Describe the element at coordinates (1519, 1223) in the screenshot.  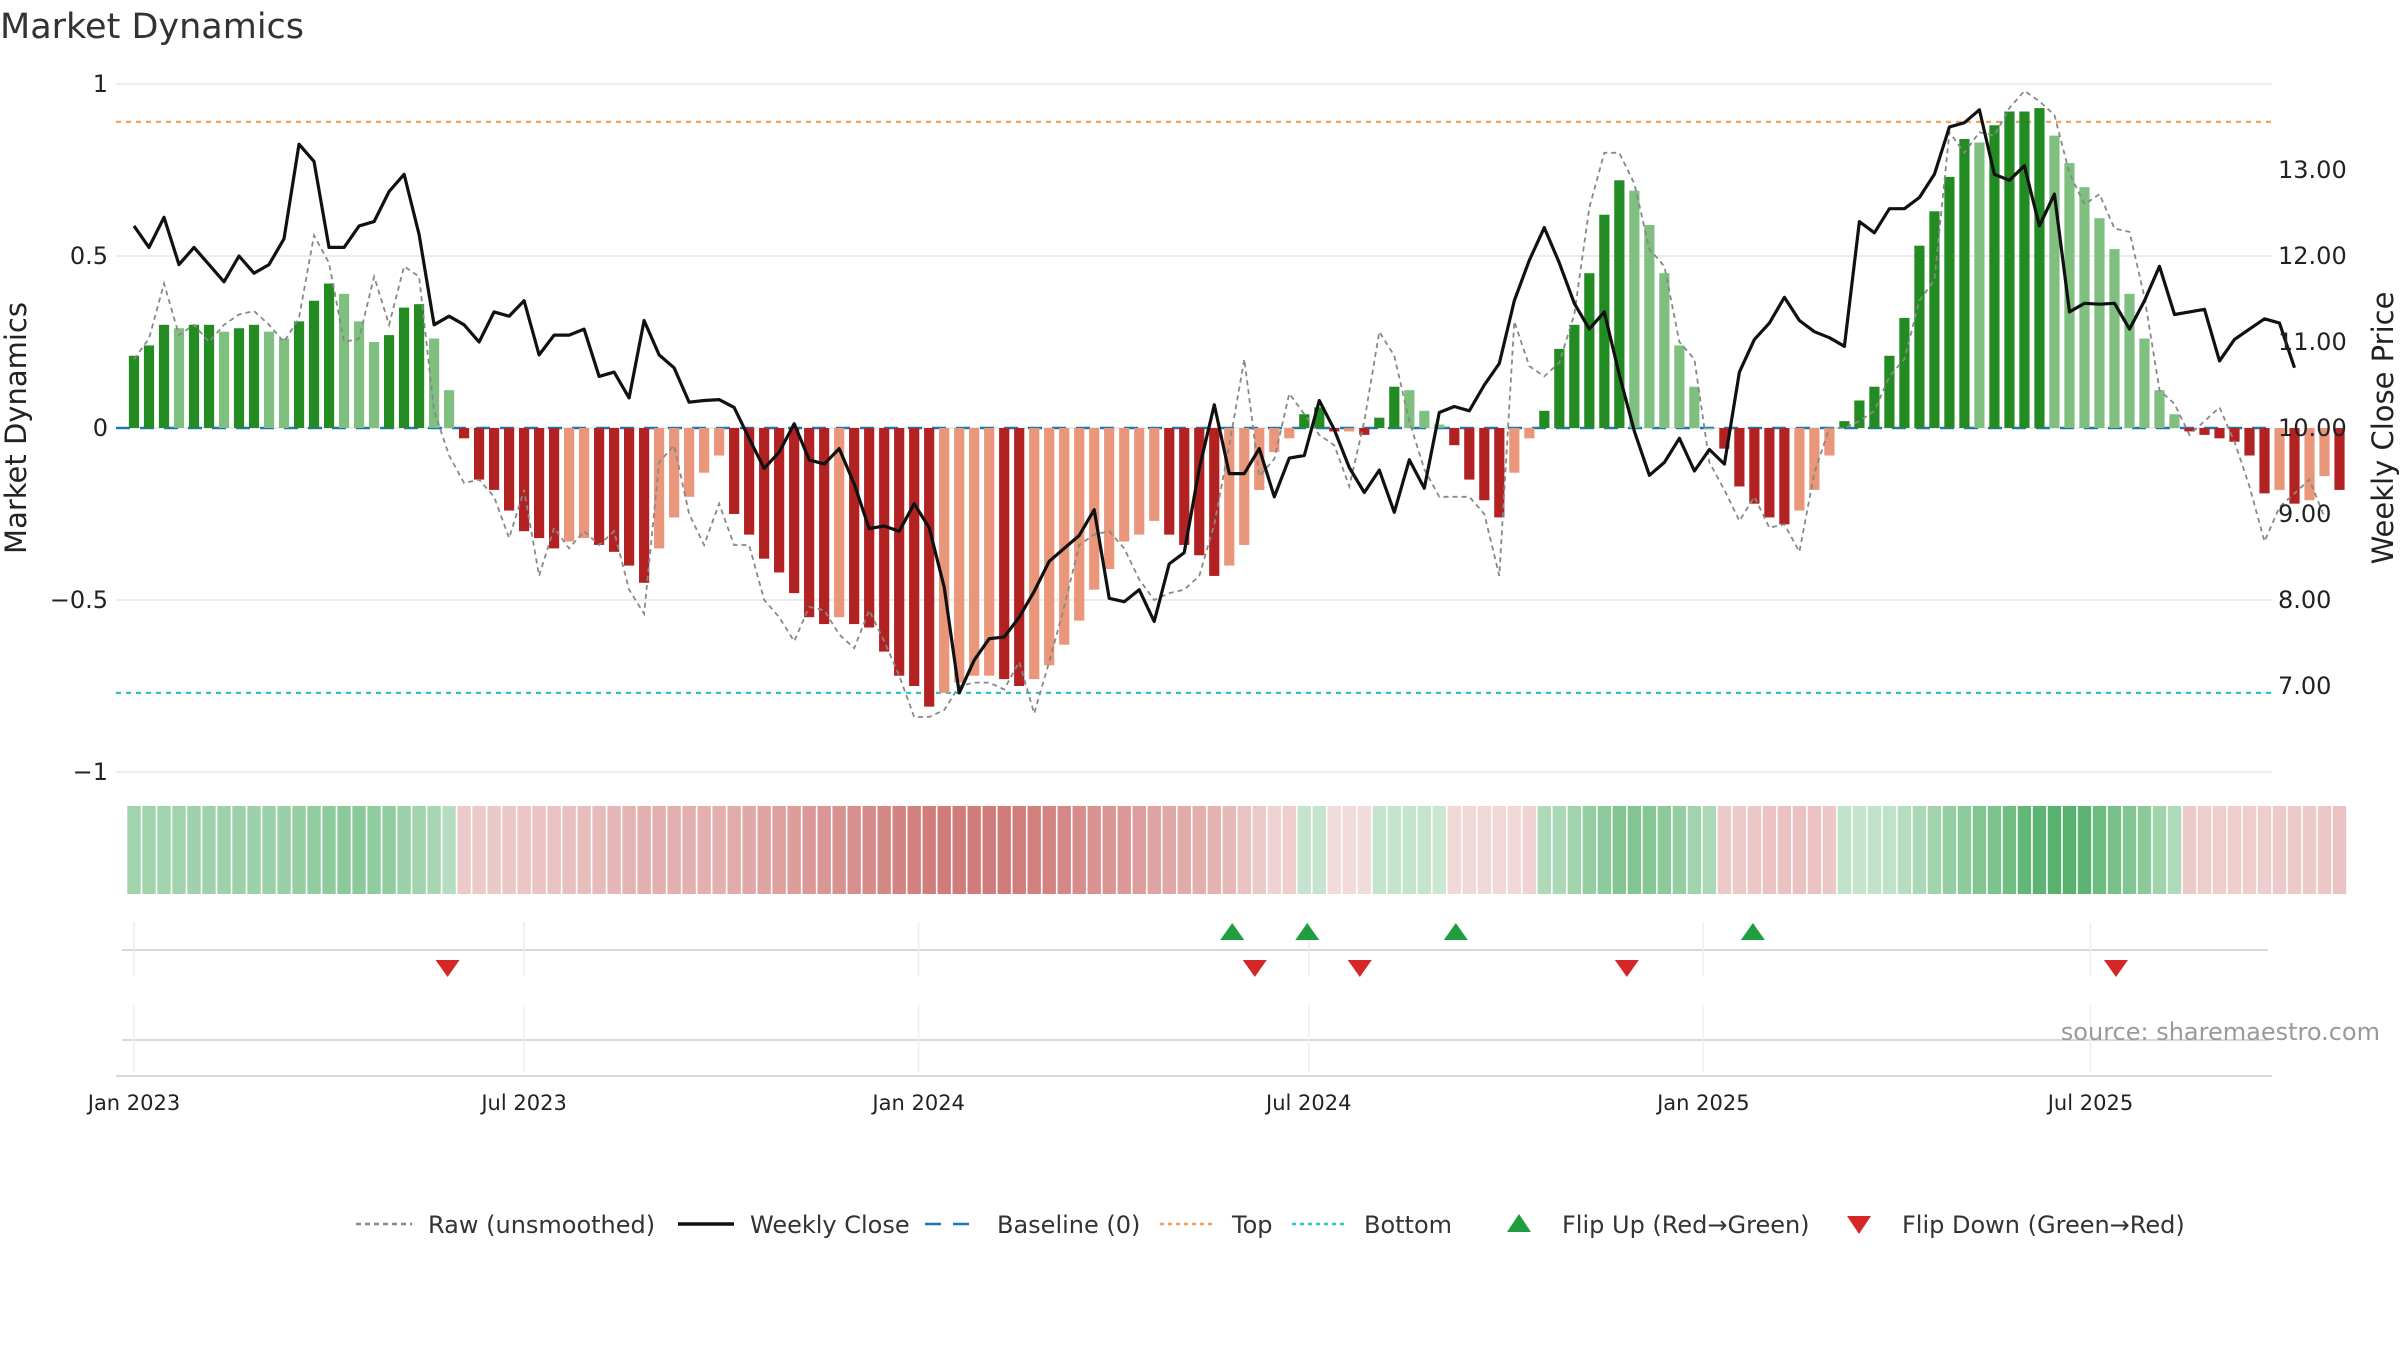
I see `legend-up-symbol` at that location.